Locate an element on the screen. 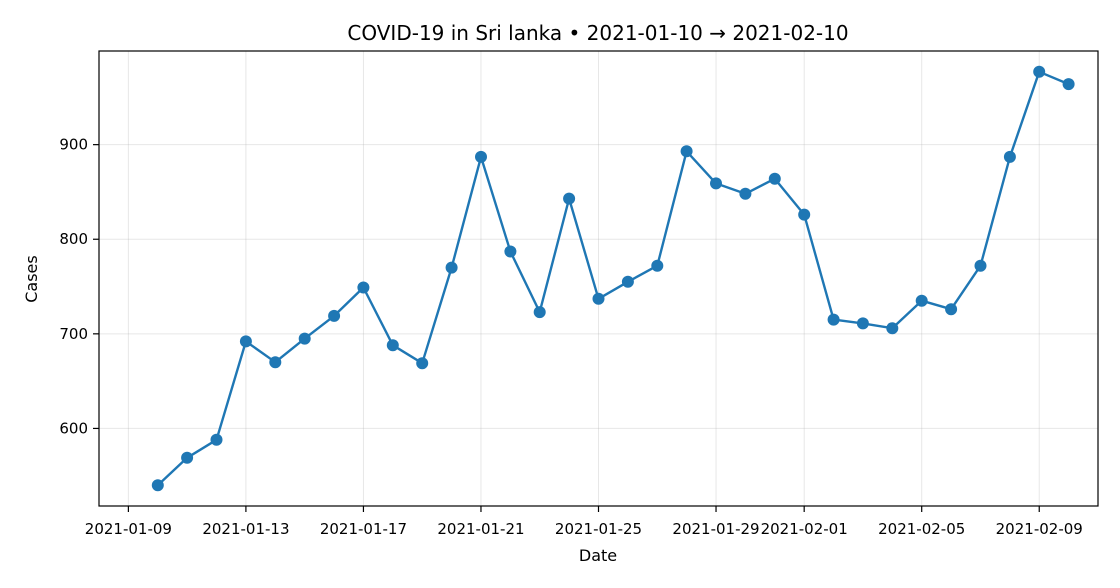  x-tick-label: 2021-01-25 is located at coordinates (598, 529).